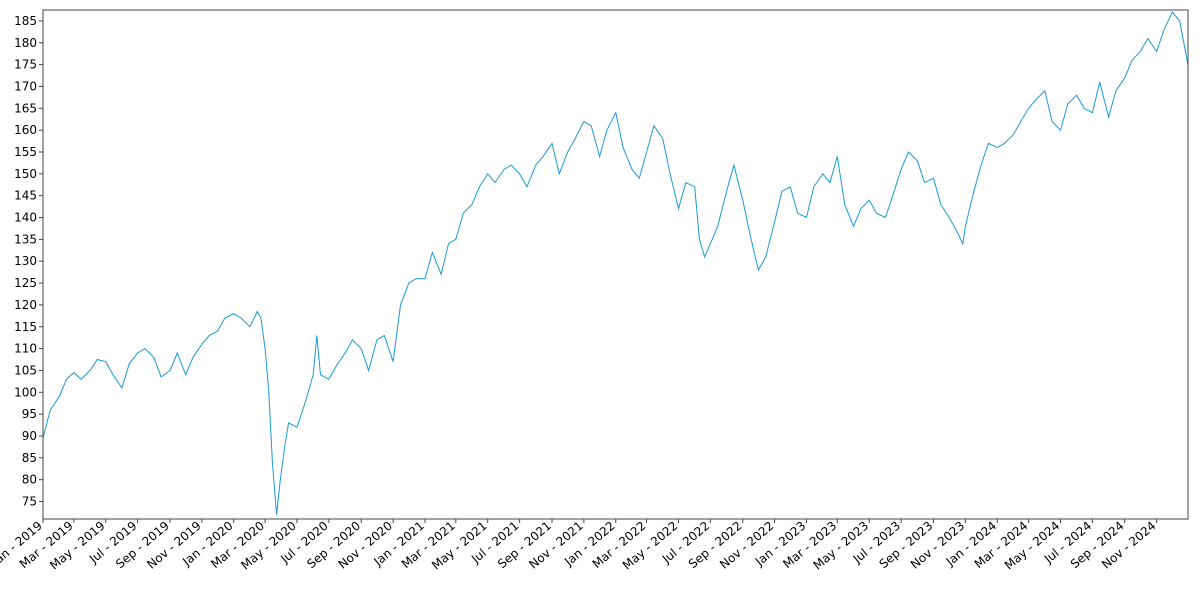 Image resolution: width=1200 pixels, height=604 pixels. Describe the element at coordinates (25, 196) in the screenshot. I see `y-tick-label: 145` at that location.